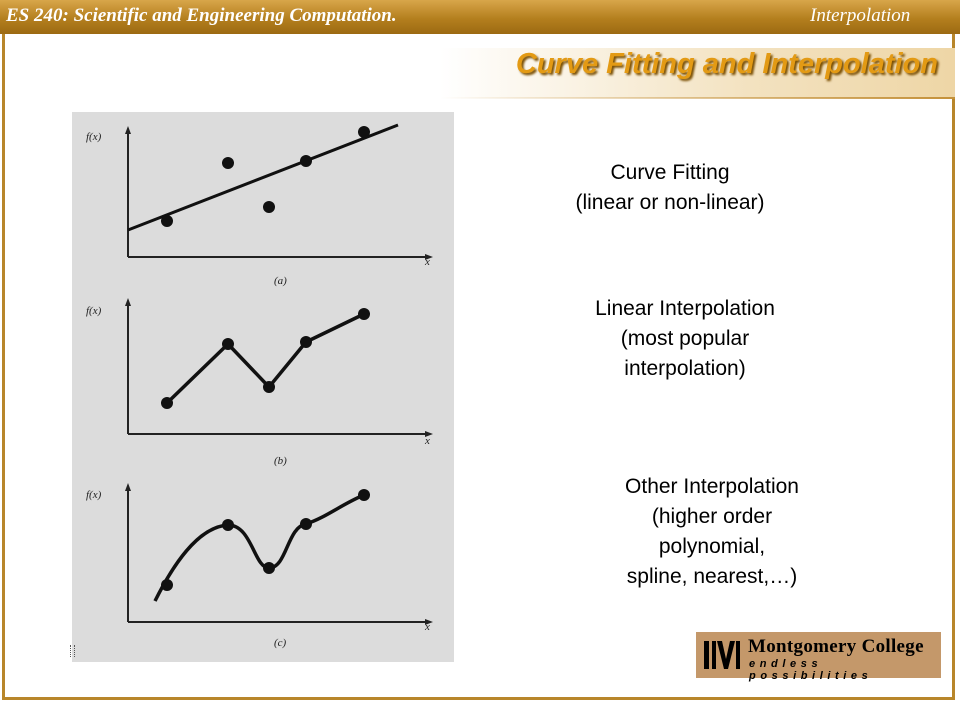 Image resolution: width=960 pixels, height=720 pixels. I want to click on title-background, so click(697, 73).